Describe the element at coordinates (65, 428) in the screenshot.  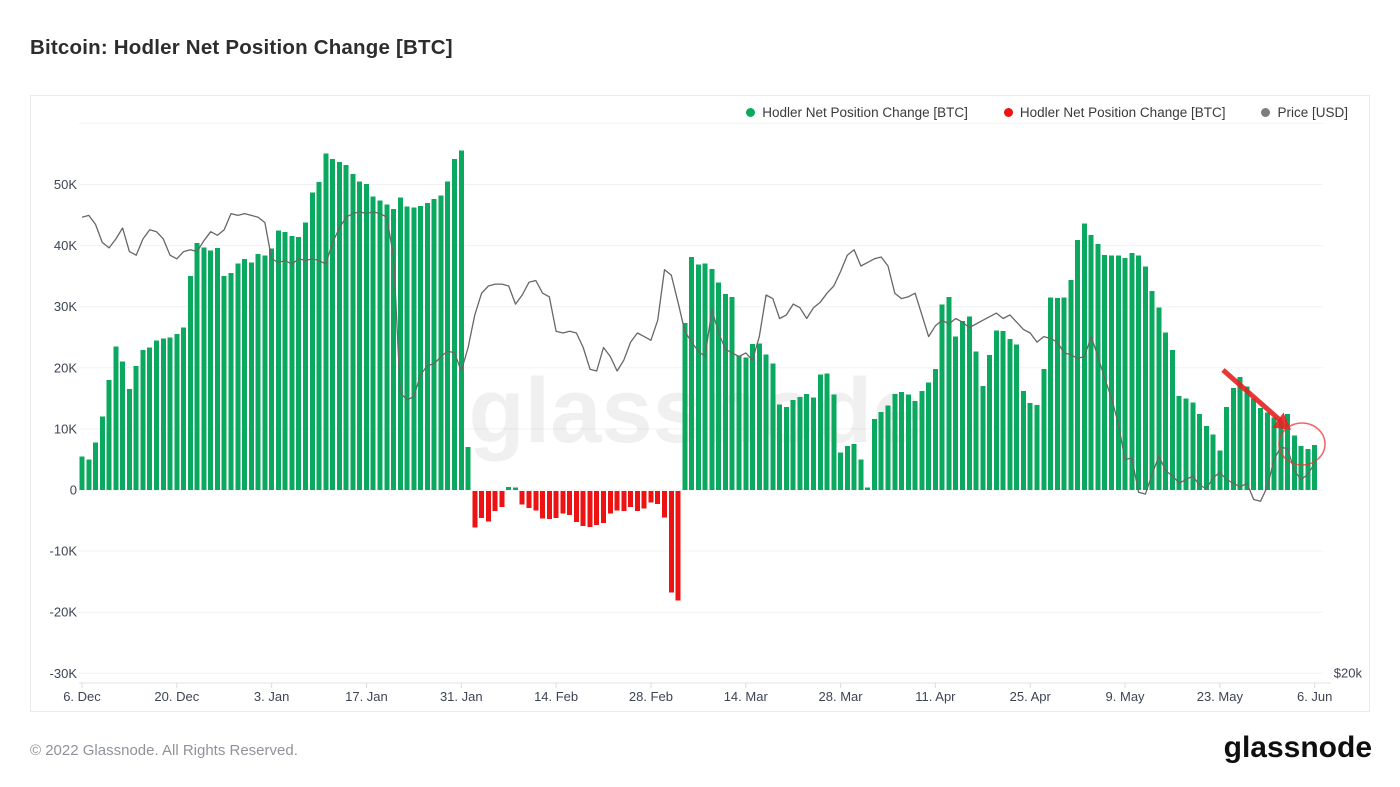
I see `y-tick-label: 10K` at that location.